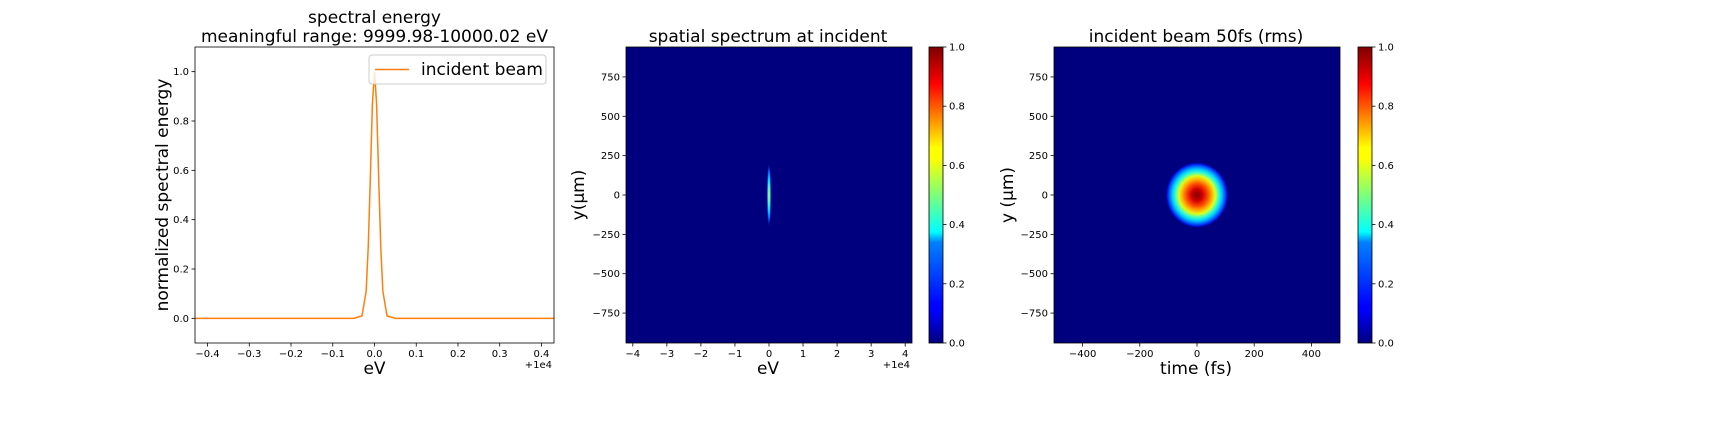 The image size is (1728, 432). What do you see at coordinates (181, 122) in the screenshot?
I see `chart1-y-tick-label: 0.8` at bounding box center [181, 122].